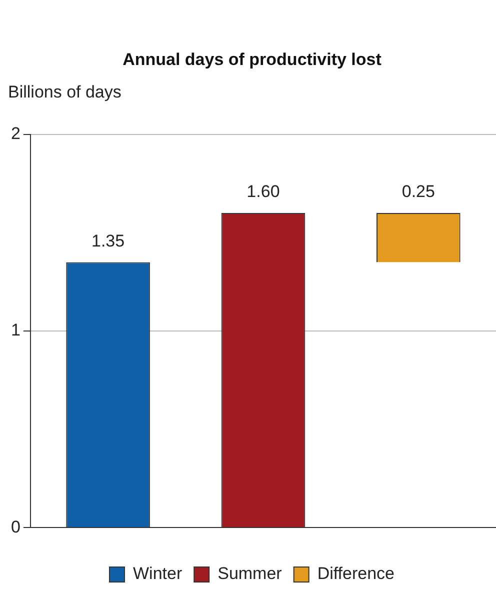  What do you see at coordinates (15, 526) in the screenshot?
I see `y-tick-label: 0` at bounding box center [15, 526].